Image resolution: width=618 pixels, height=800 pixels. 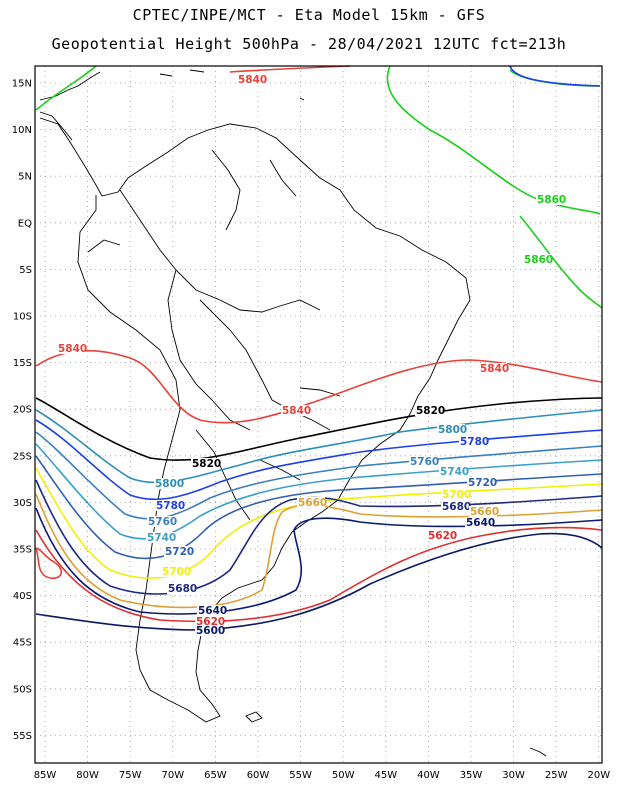 I want to click on lon-label: 70W, so click(x=172, y=775).